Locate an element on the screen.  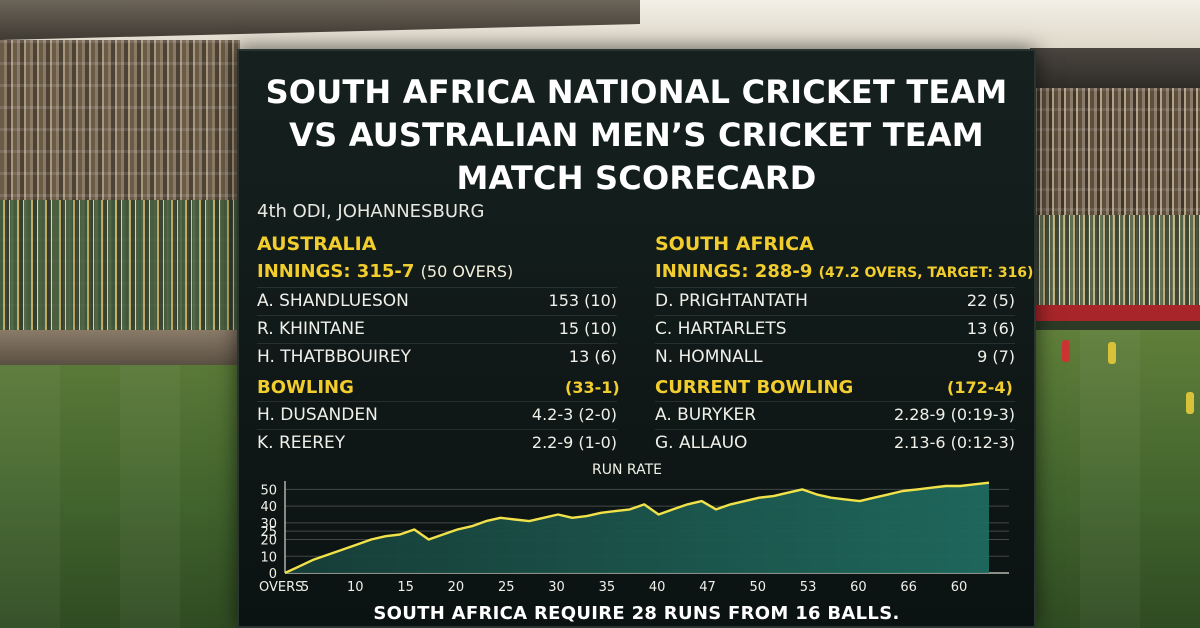
run-rate-line is located at coordinates (637, 528).